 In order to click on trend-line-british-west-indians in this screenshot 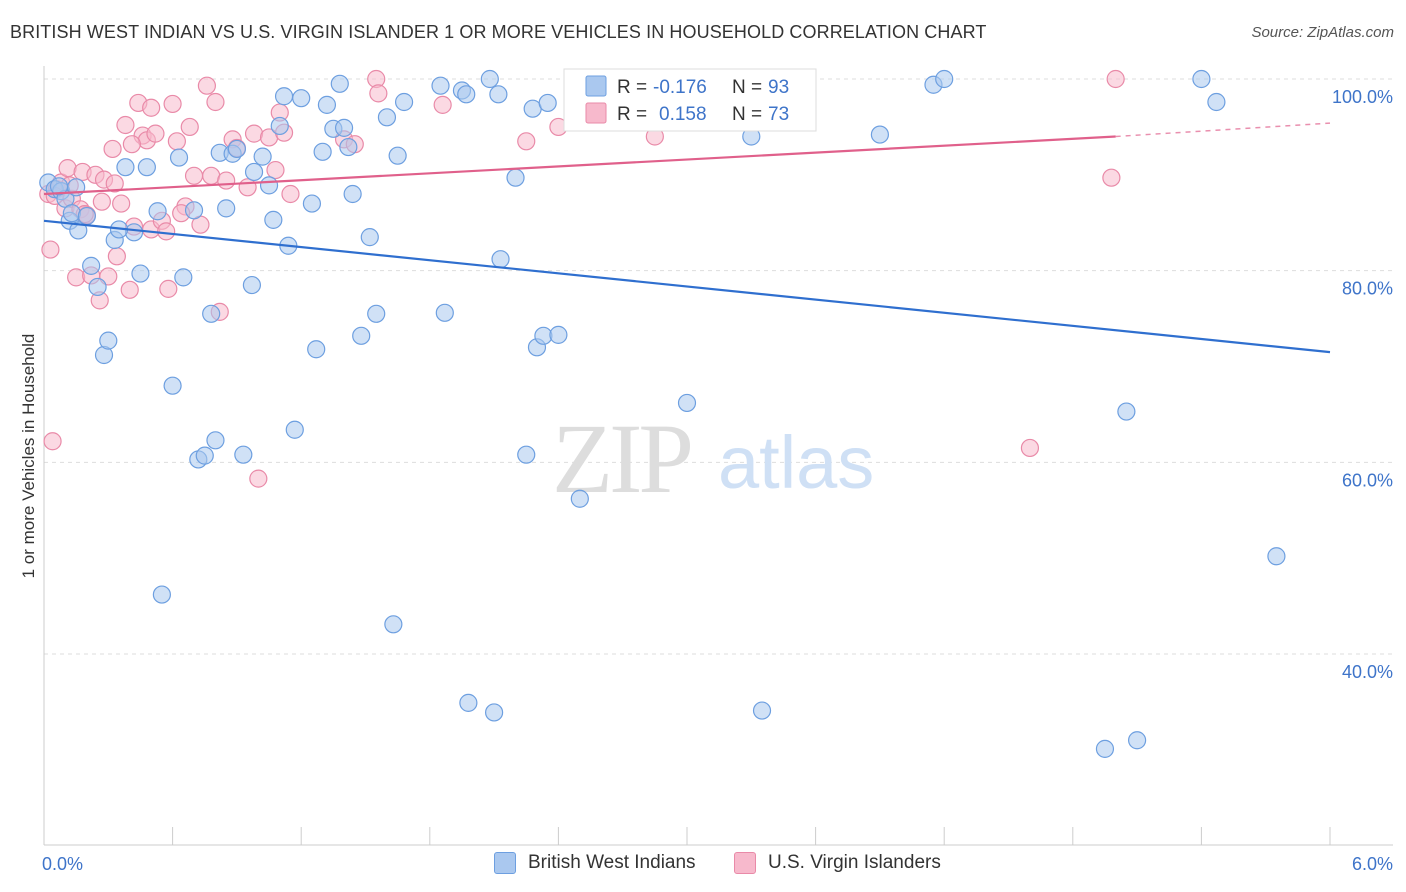, I will do `click(687, 286)`.